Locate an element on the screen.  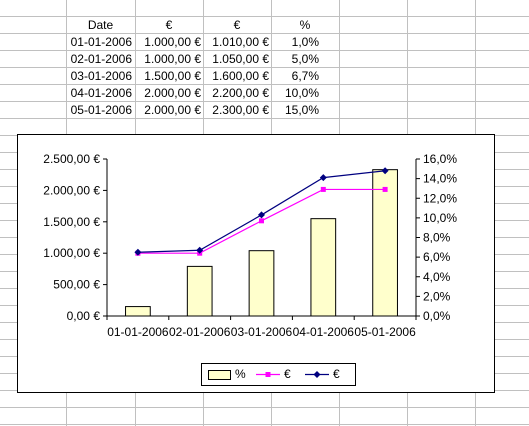
right-tick-label: 2,0% is located at coordinates (437, 296).